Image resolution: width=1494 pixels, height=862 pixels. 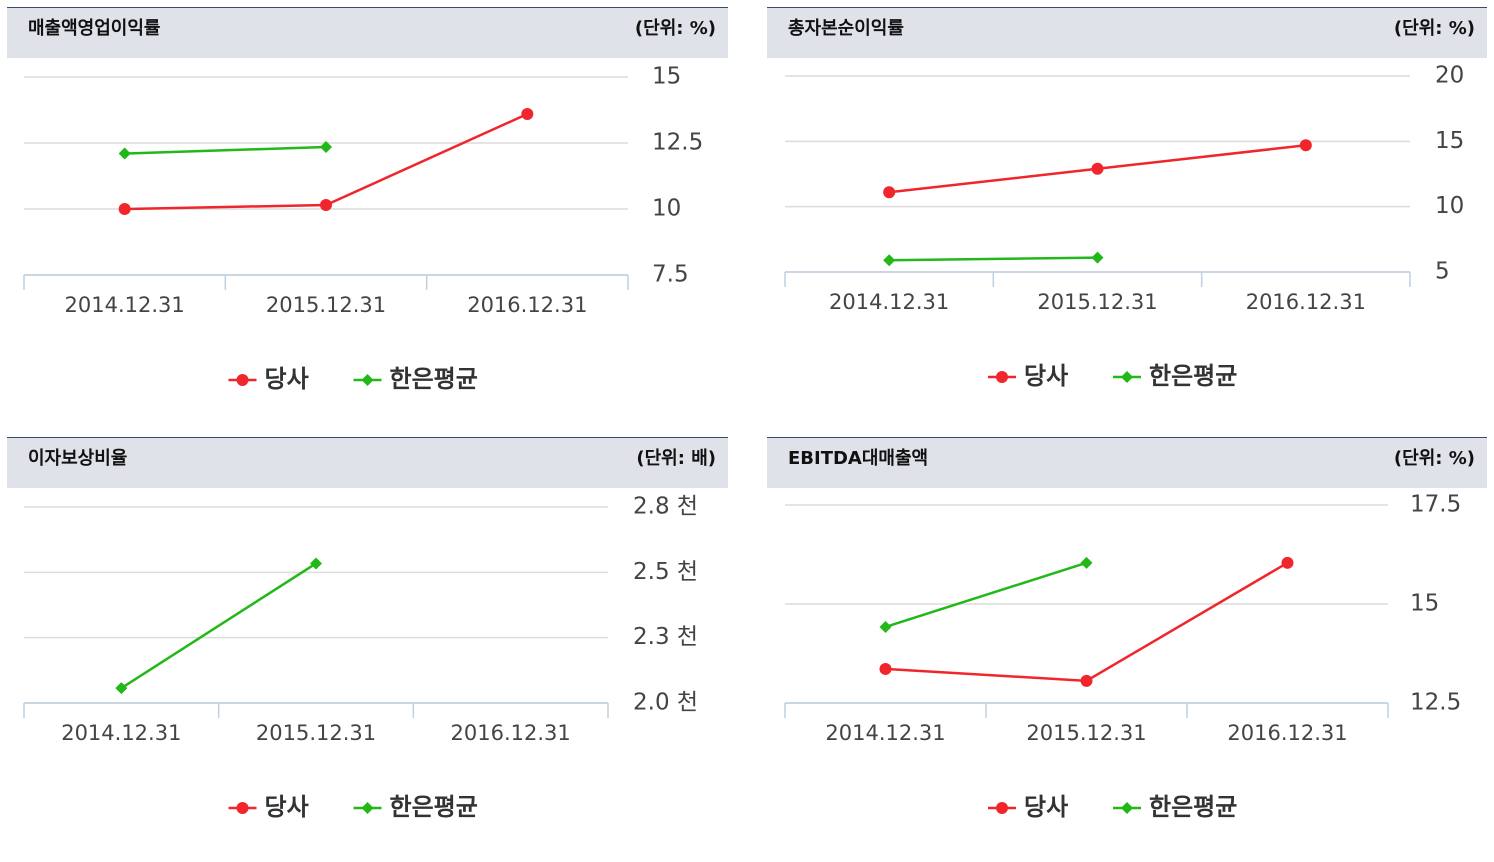 I want to click on unit-label: (단위: 배), so click(x=676, y=458).